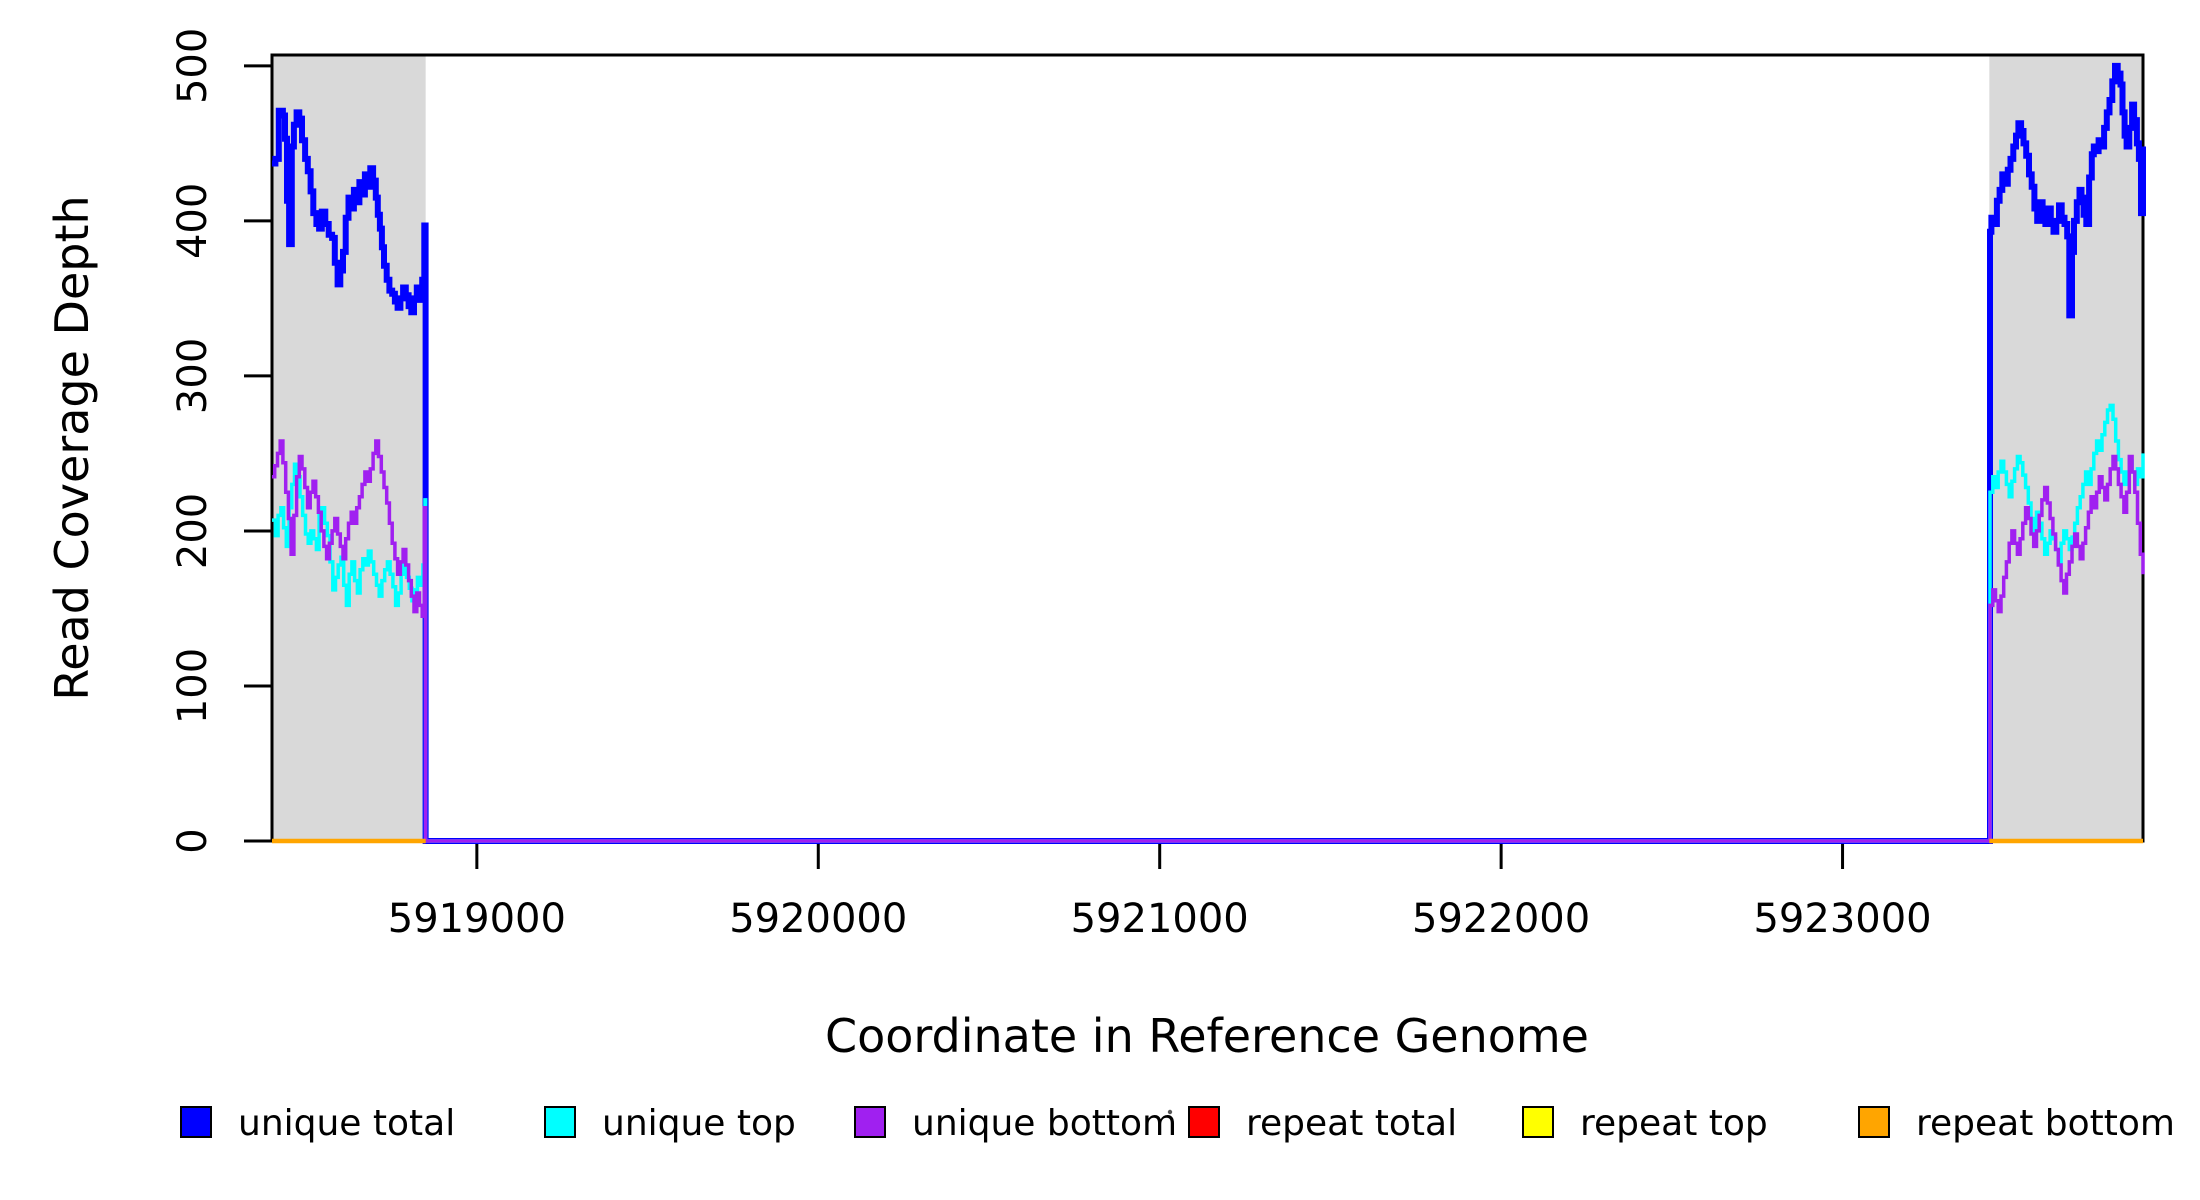 Image resolution: width=2200 pixels, height=1200 pixels. What do you see at coordinates (196, 1122) in the screenshot?
I see `legend-swatch-unique-total` at bounding box center [196, 1122].